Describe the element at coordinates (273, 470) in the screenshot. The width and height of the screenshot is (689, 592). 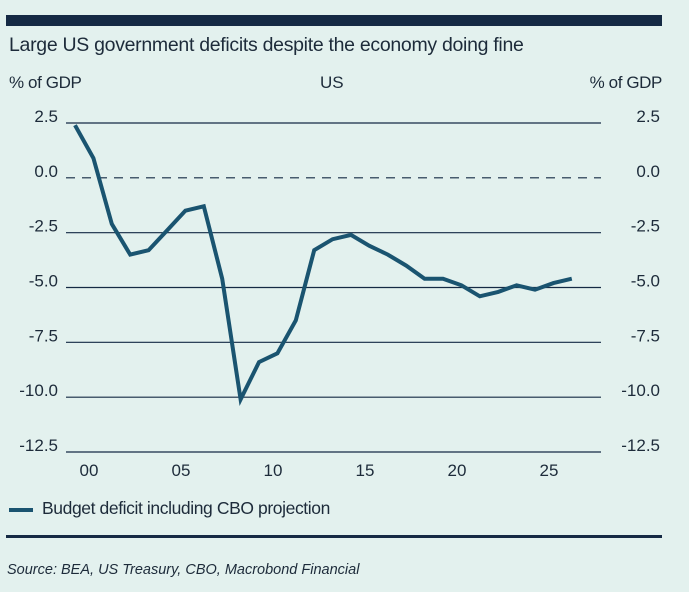
I see `x-tick-label: 10` at that location.